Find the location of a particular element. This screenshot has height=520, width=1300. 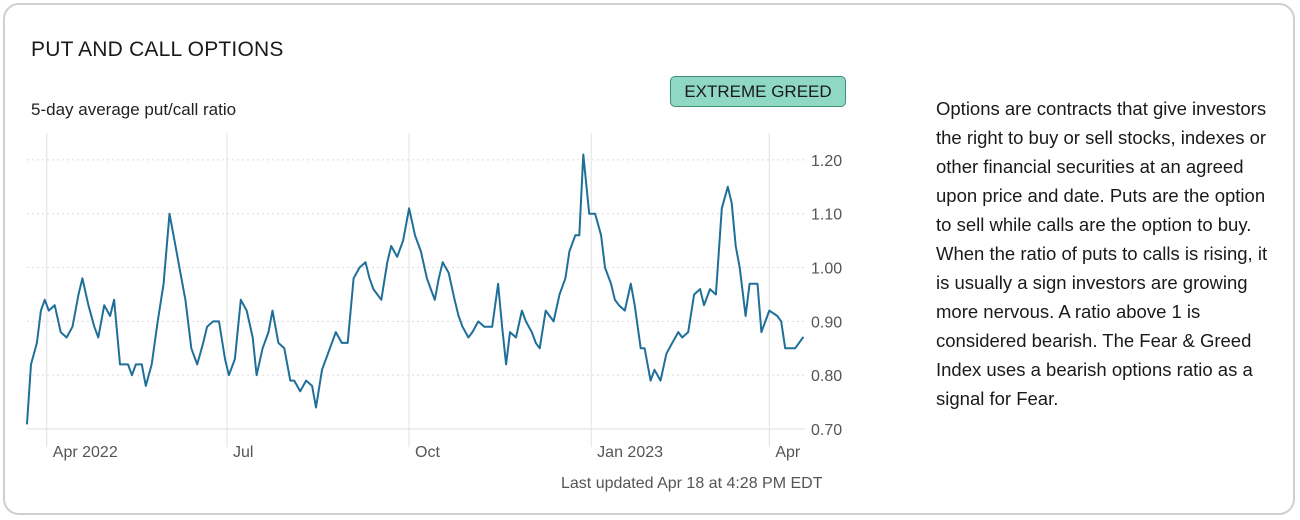

last-updated-text: Last updated Apr 18 at 4:28 PM EDT is located at coordinates (692, 483).